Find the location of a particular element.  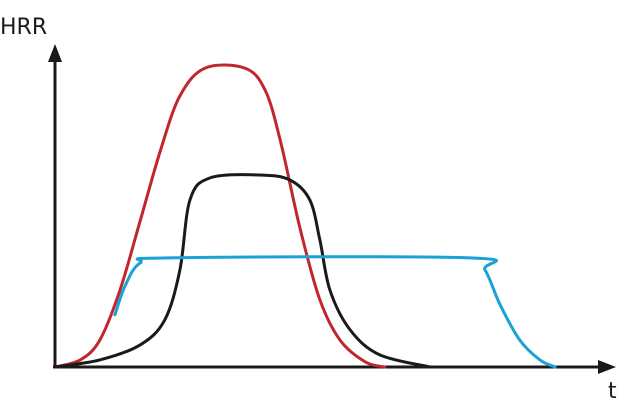

x-axis-arrow is located at coordinates (607, 367).